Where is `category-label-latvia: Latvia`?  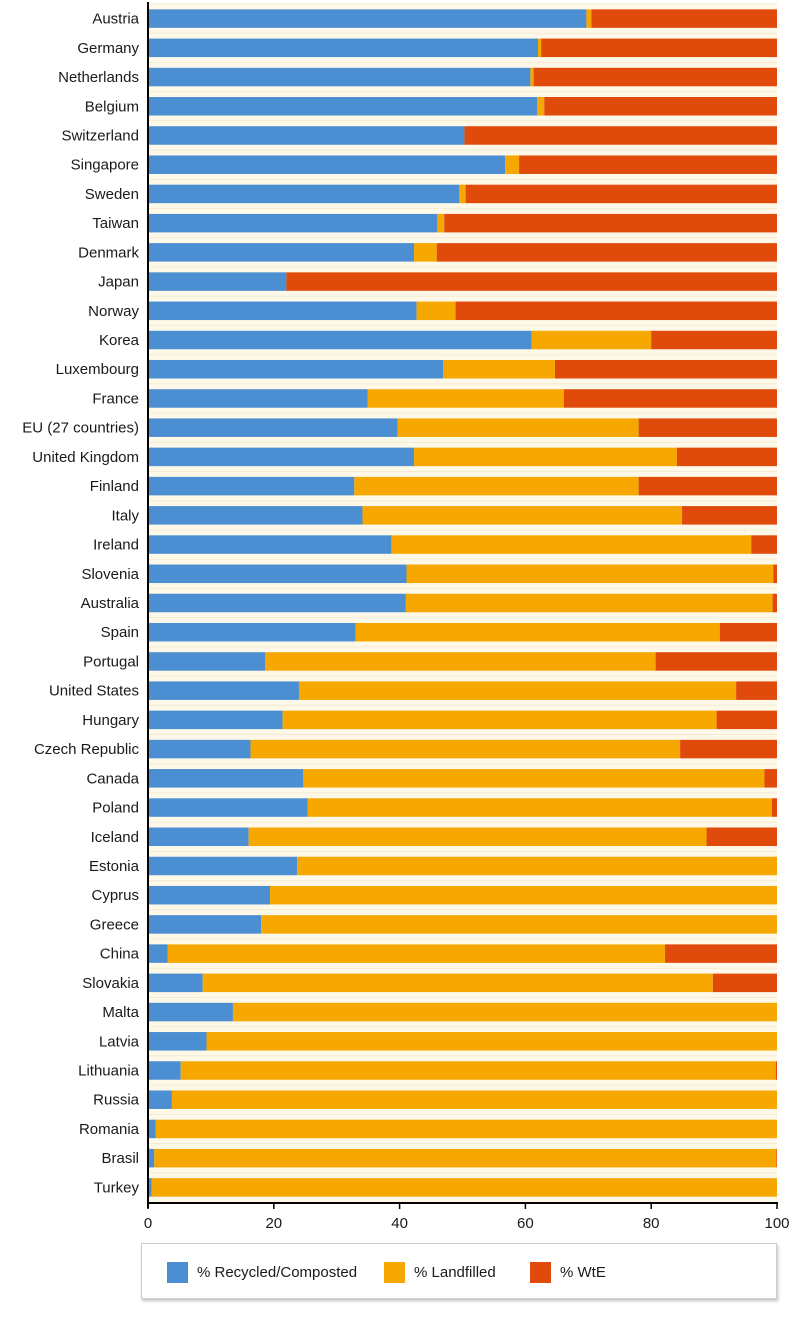 category-label-latvia: Latvia is located at coordinates (119, 1041).